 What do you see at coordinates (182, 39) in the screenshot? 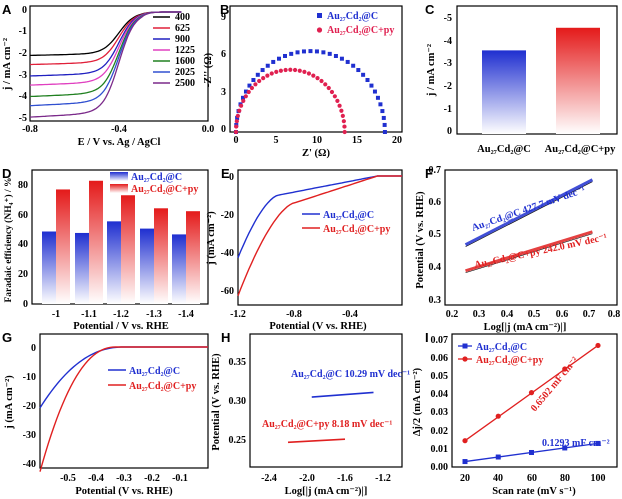
I see `legend-label: 900` at bounding box center [182, 39].